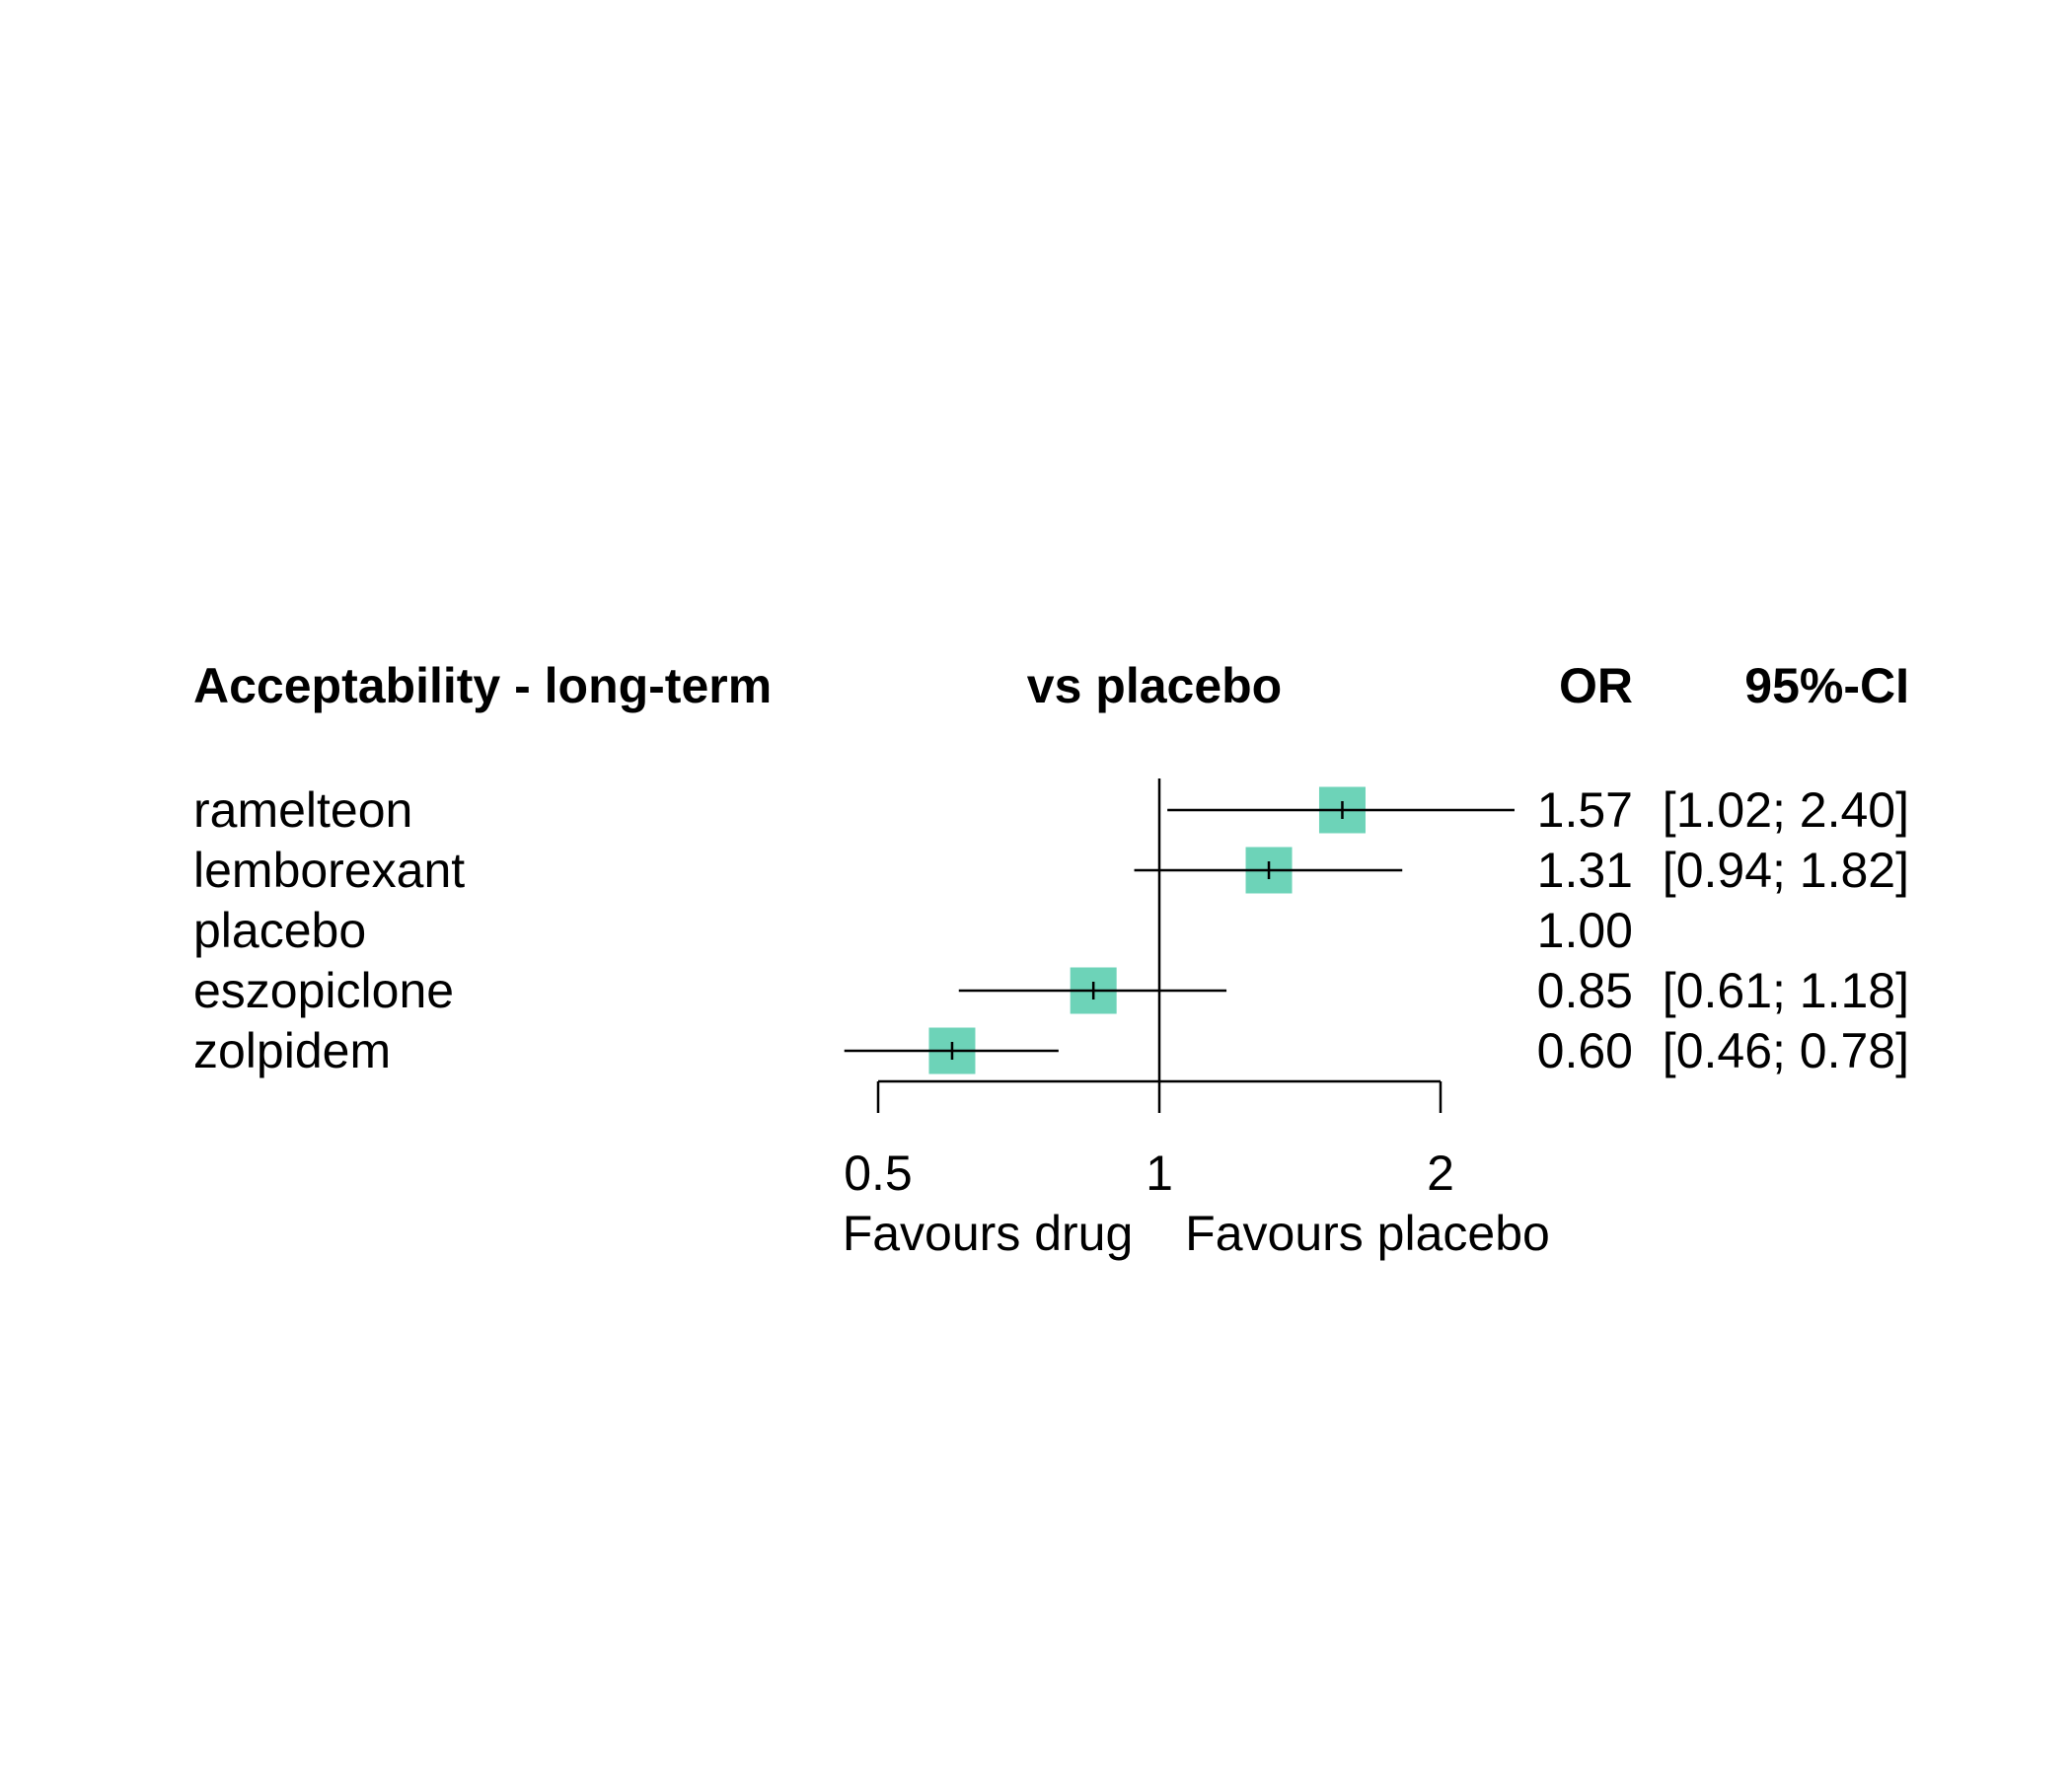 The height and width of the screenshot is (1776, 2072). I want to click on favours-drug-label: Favours drug, so click(989, 1233).